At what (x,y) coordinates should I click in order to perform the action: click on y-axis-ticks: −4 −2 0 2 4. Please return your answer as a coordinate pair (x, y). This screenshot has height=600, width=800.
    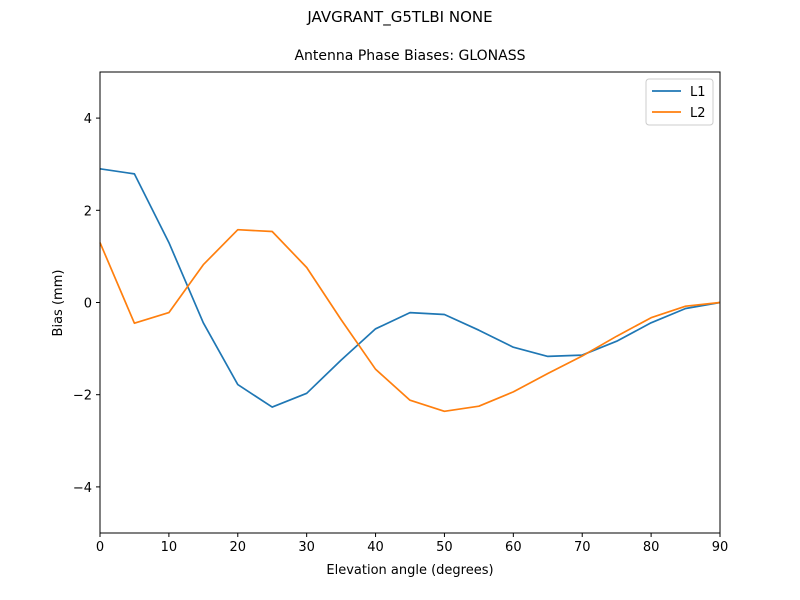
    Looking at the image, I should click on (86, 304).